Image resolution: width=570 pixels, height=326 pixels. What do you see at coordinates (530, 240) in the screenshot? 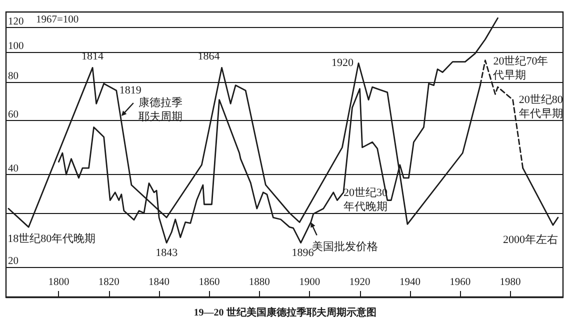
I see `annotation: 2000年左右` at bounding box center [530, 240].